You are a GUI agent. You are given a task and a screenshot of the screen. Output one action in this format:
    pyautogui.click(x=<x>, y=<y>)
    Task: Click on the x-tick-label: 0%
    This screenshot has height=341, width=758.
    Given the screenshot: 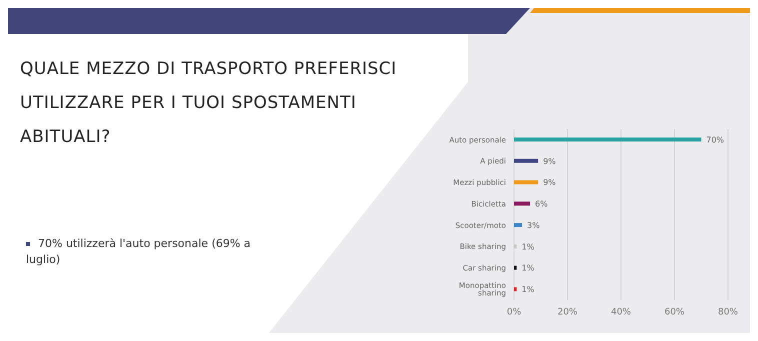 What is the action you would take?
    pyautogui.click(x=514, y=312)
    